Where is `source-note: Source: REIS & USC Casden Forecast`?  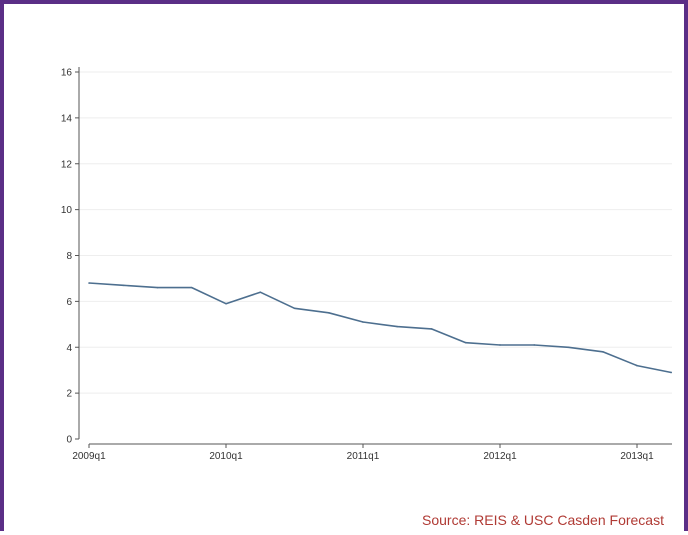
source-note: Source: REIS & USC Casden Forecast is located at coordinates (543, 520).